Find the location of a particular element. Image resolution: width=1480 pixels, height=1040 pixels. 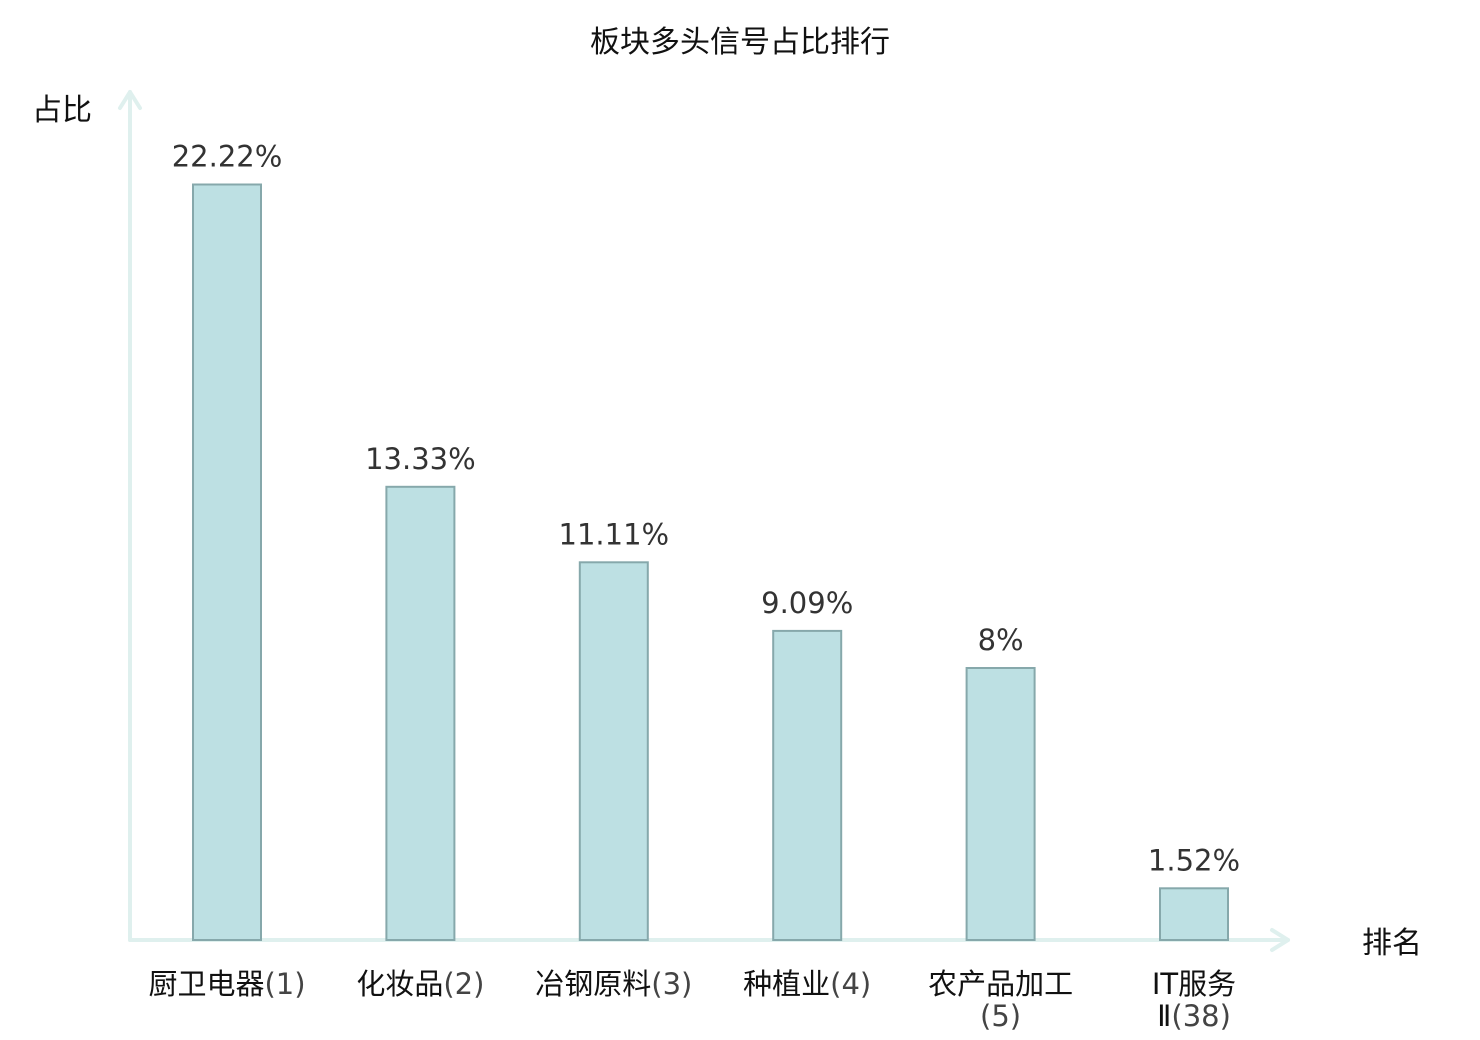

bar-value-label: 22.22% is located at coordinates (227, 157).